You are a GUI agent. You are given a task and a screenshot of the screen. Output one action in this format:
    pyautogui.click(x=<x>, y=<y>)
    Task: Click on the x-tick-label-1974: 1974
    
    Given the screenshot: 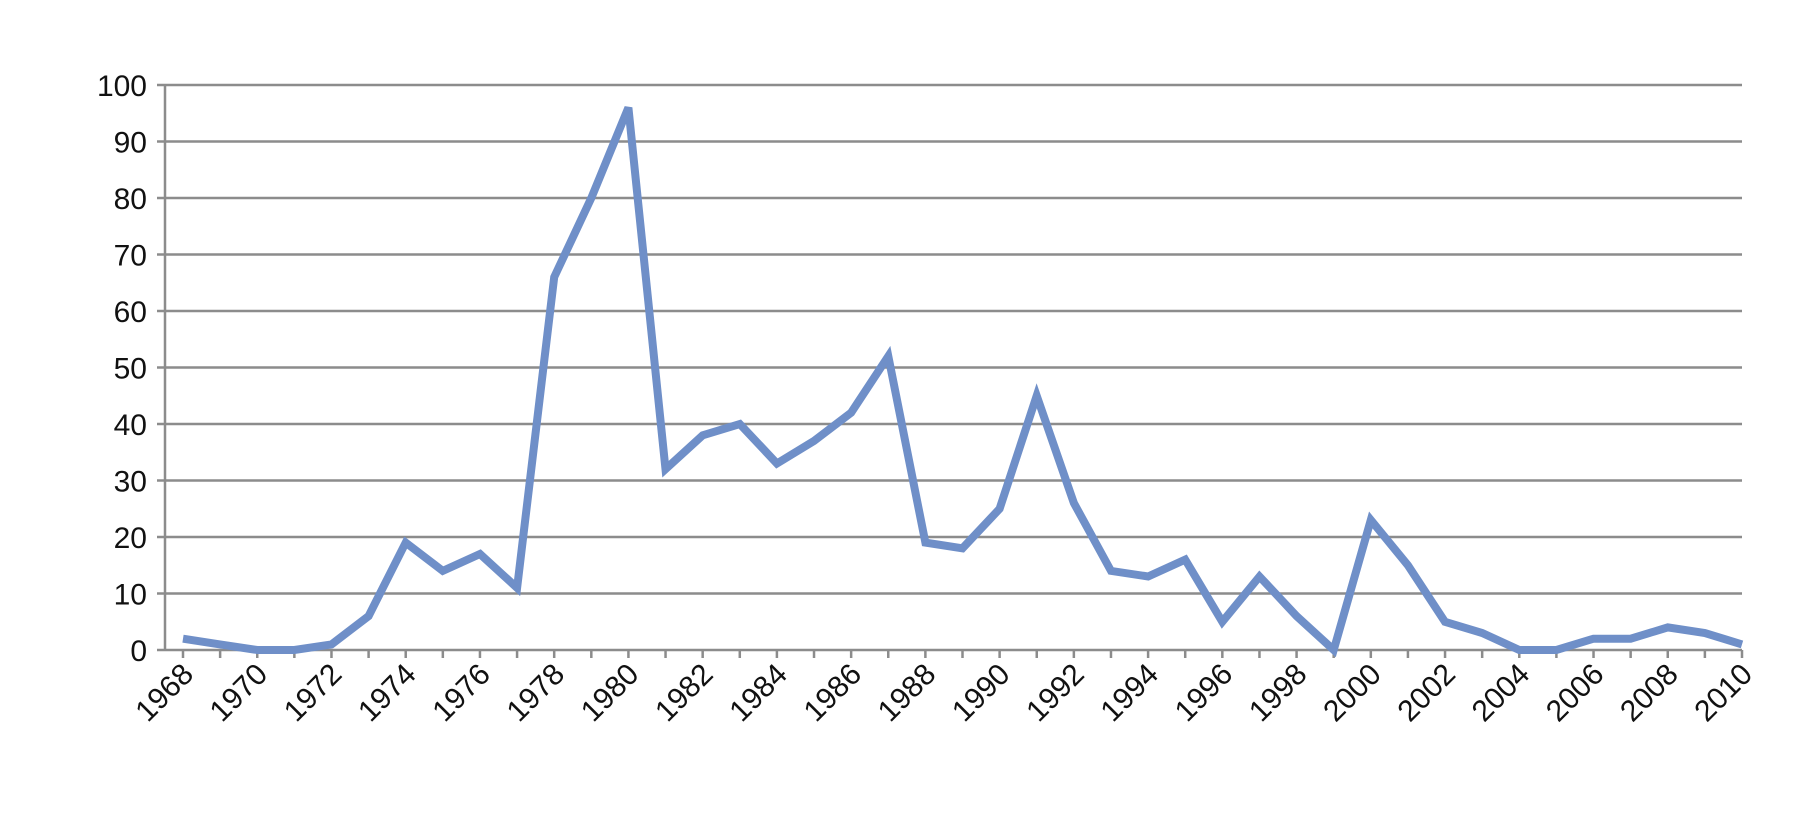 What is the action you would take?
    pyautogui.click(x=387, y=693)
    